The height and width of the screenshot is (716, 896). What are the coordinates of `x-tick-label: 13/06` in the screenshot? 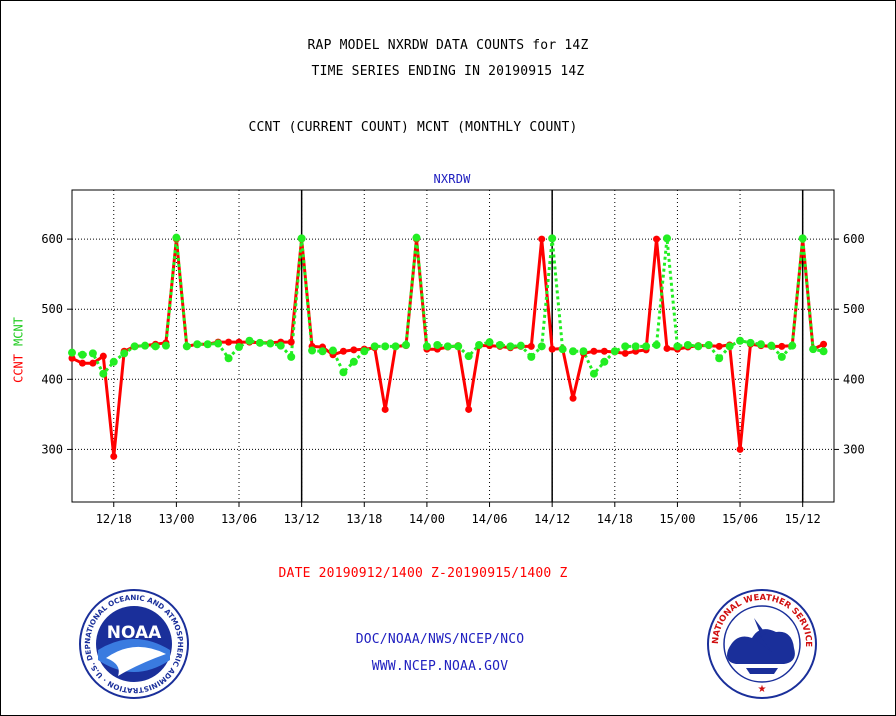 It's located at (239, 519).